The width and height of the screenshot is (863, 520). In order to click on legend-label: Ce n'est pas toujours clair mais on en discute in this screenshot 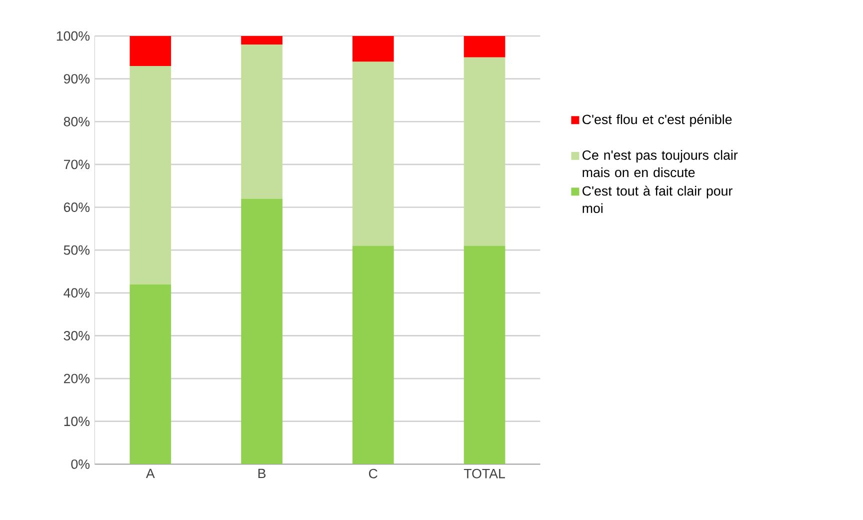, I will do `click(660, 164)`.